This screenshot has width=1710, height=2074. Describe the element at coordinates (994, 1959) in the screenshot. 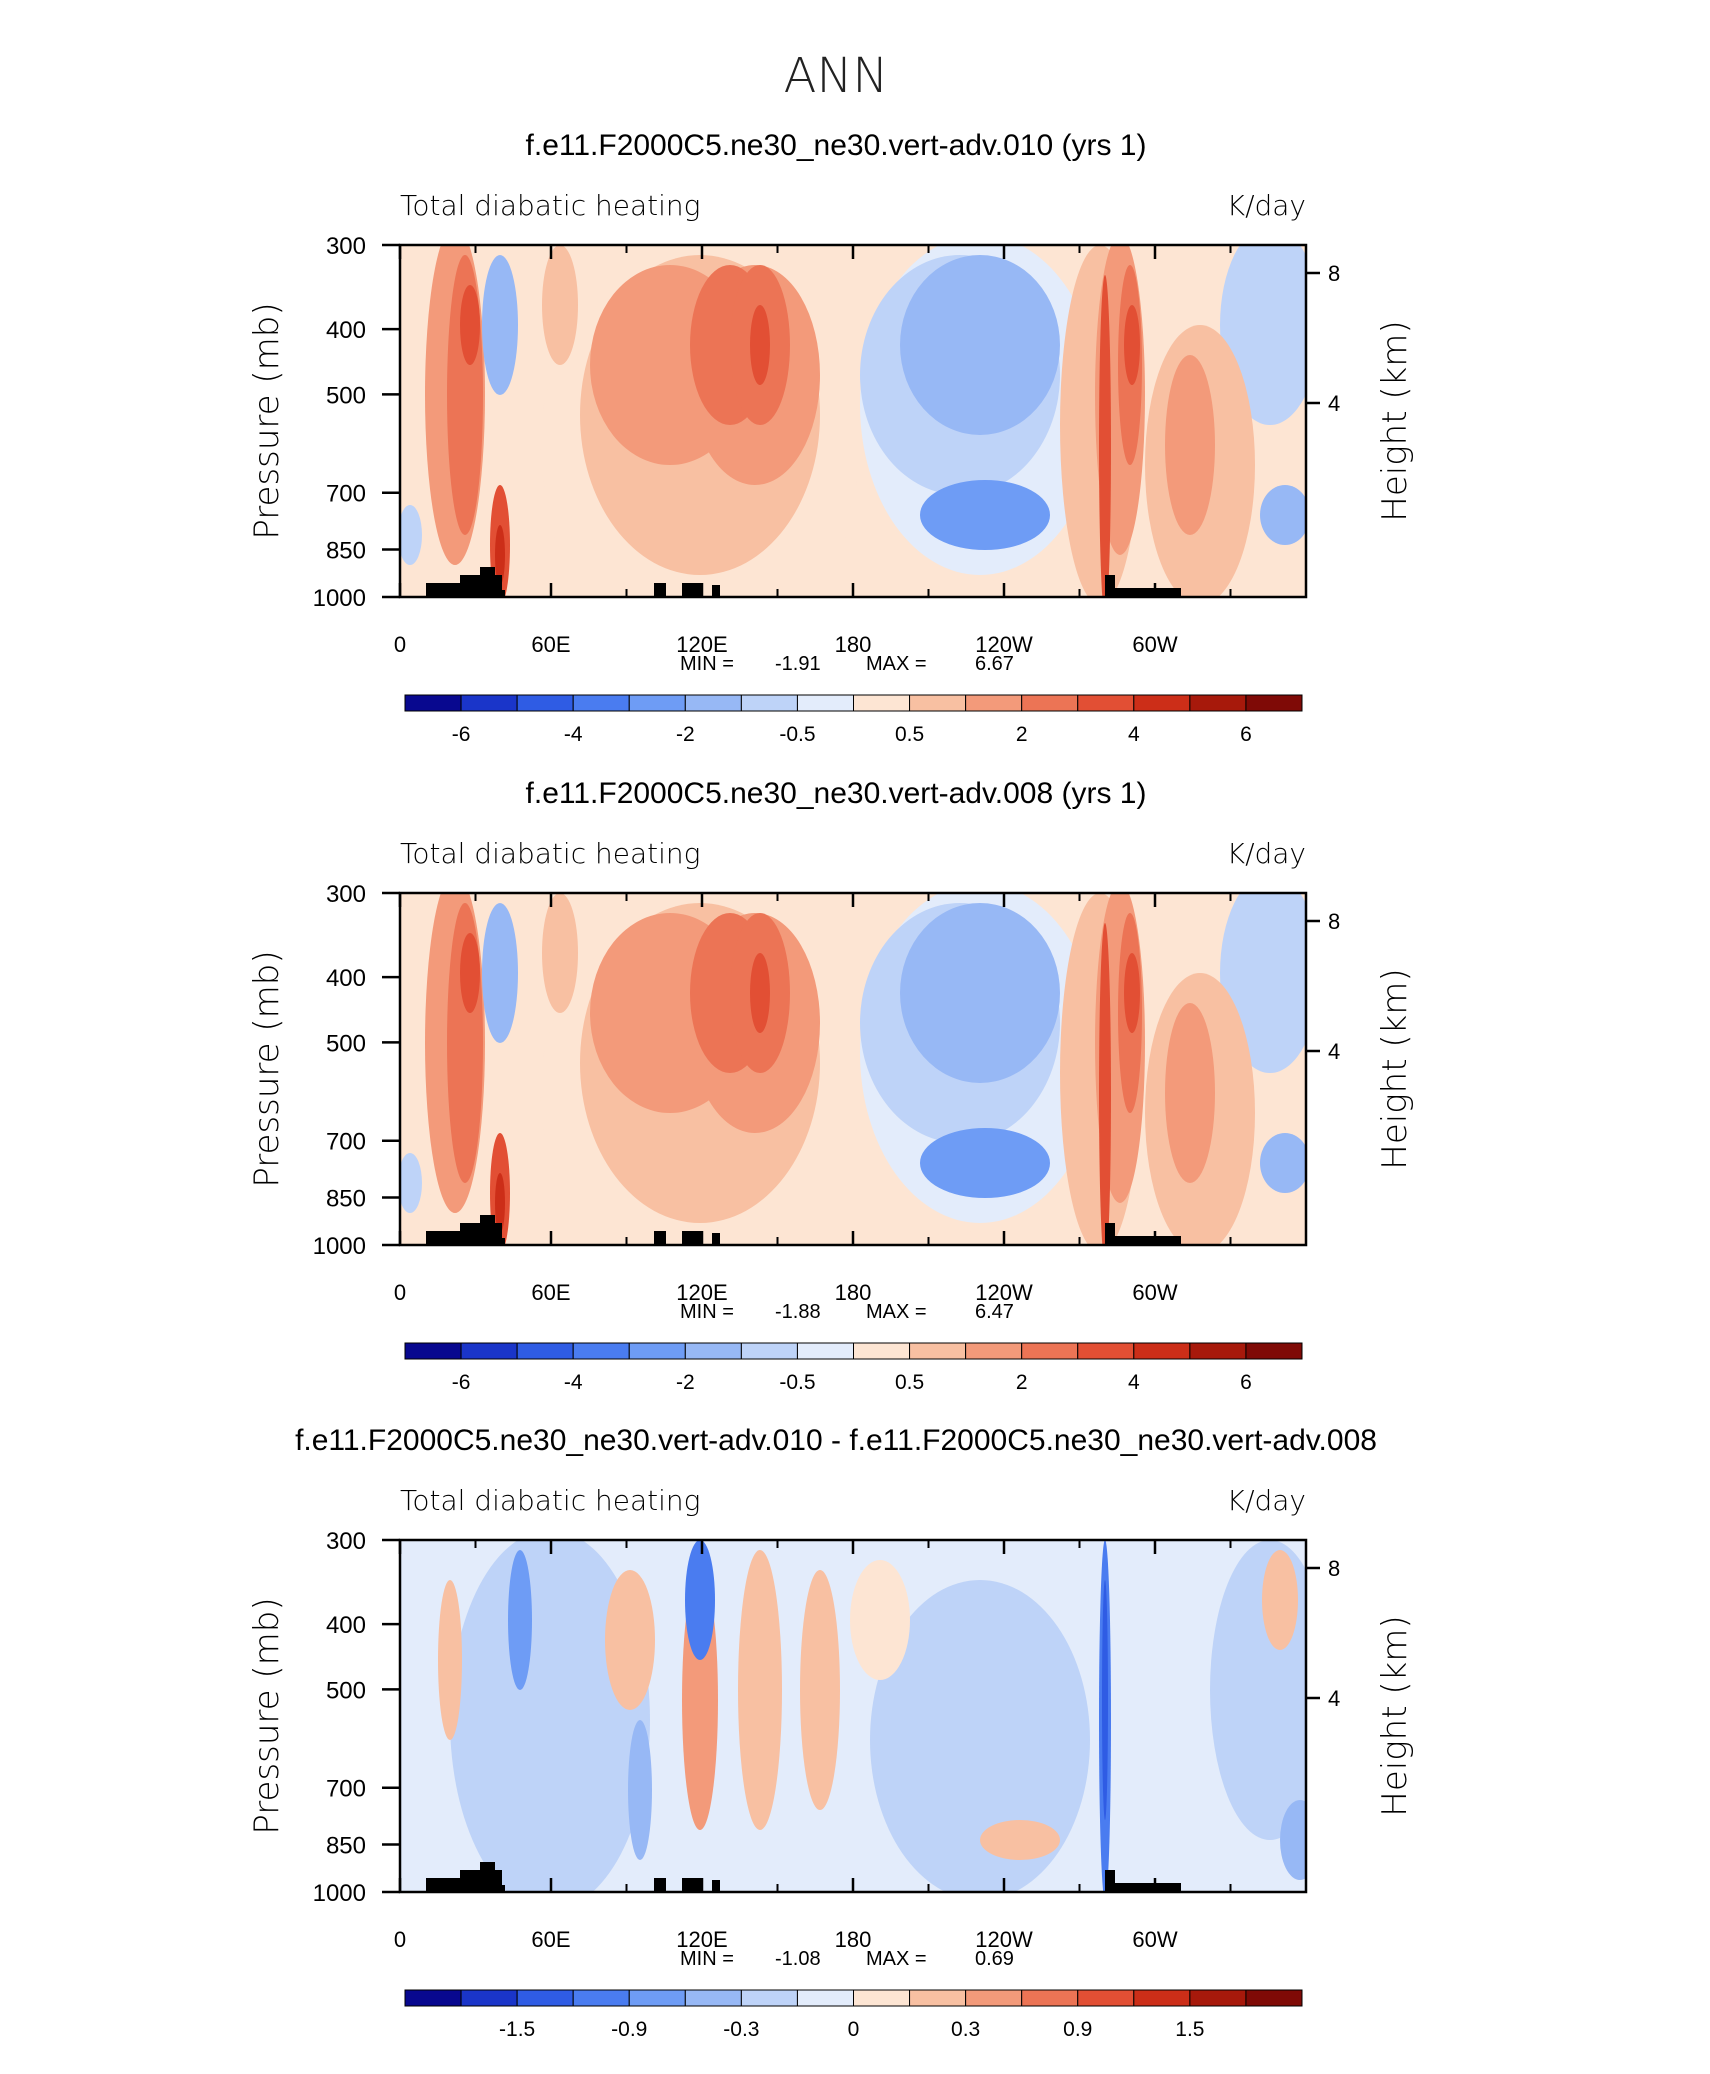

I see `max-value: 0.69` at that location.